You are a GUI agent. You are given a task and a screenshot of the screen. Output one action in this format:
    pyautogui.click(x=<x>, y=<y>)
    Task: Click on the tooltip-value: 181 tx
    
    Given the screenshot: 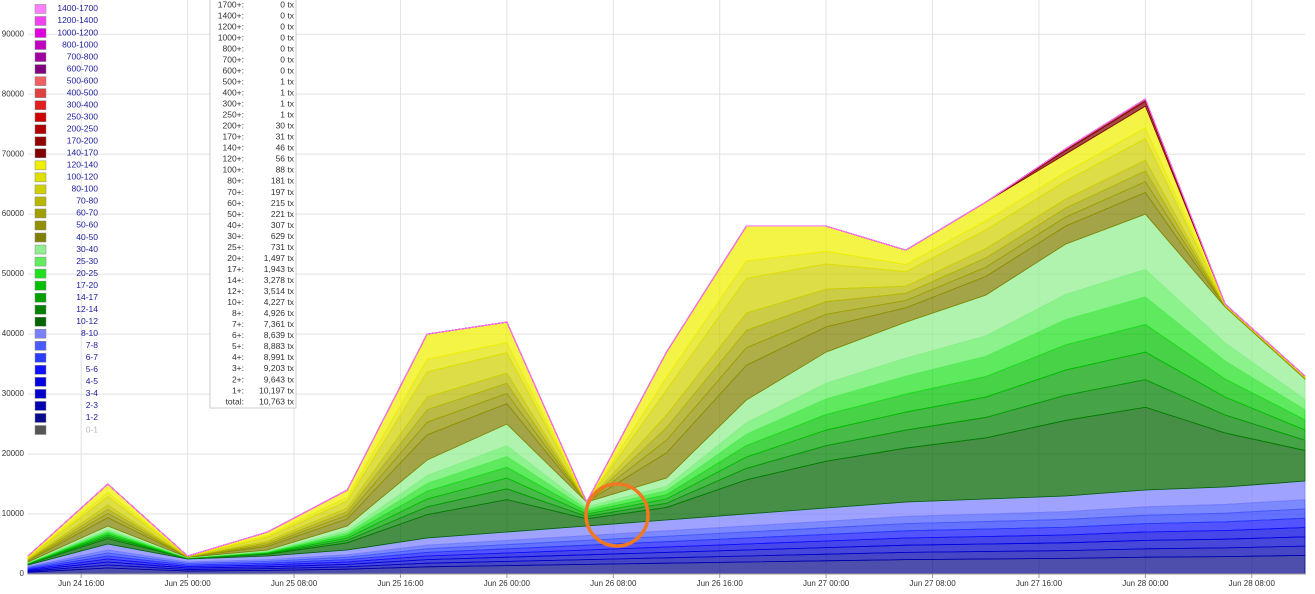 What is the action you would take?
    pyautogui.click(x=283, y=181)
    